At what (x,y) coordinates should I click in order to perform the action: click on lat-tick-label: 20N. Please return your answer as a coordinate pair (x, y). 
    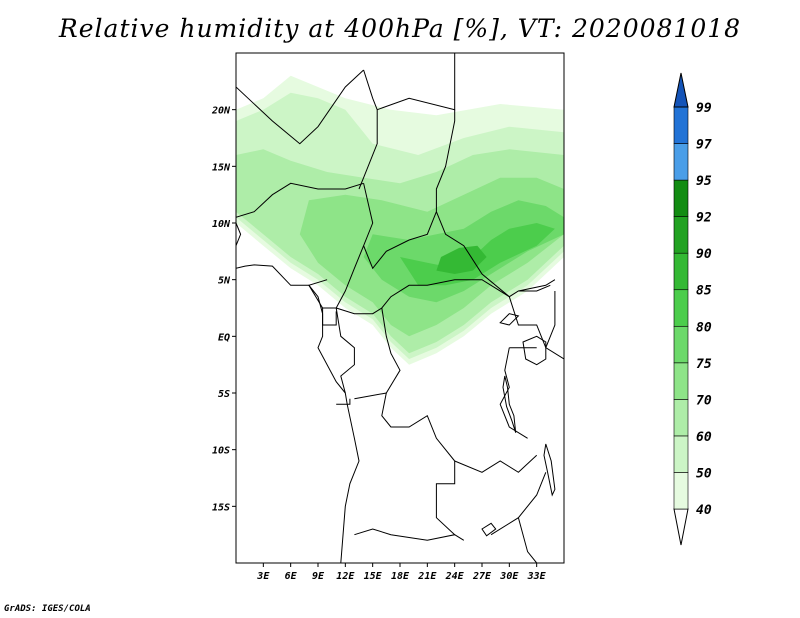
    Looking at the image, I should click on (221, 111).